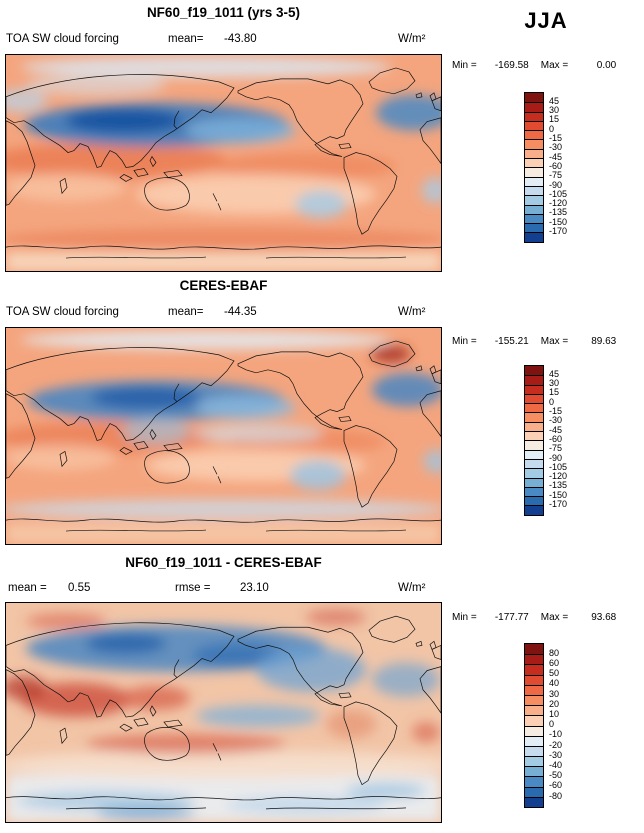 The height and width of the screenshot is (833, 644). What do you see at coordinates (412, 312) in the screenshot?
I see `panel2-units-label: W/m²` at bounding box center [412, 312].